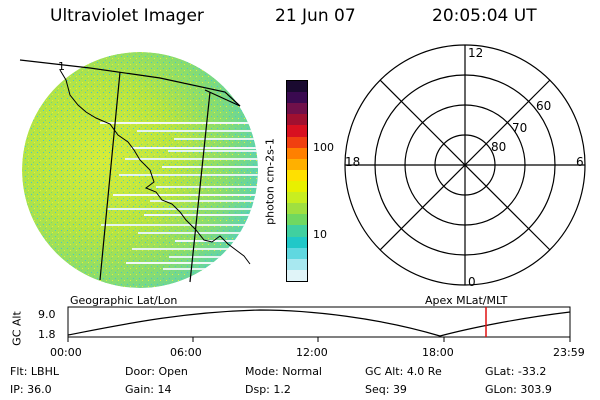  What do you see at coordinates (141, 389) in the screenshot?
I see `info-key: Gain:` at bounding box center [141, 389].